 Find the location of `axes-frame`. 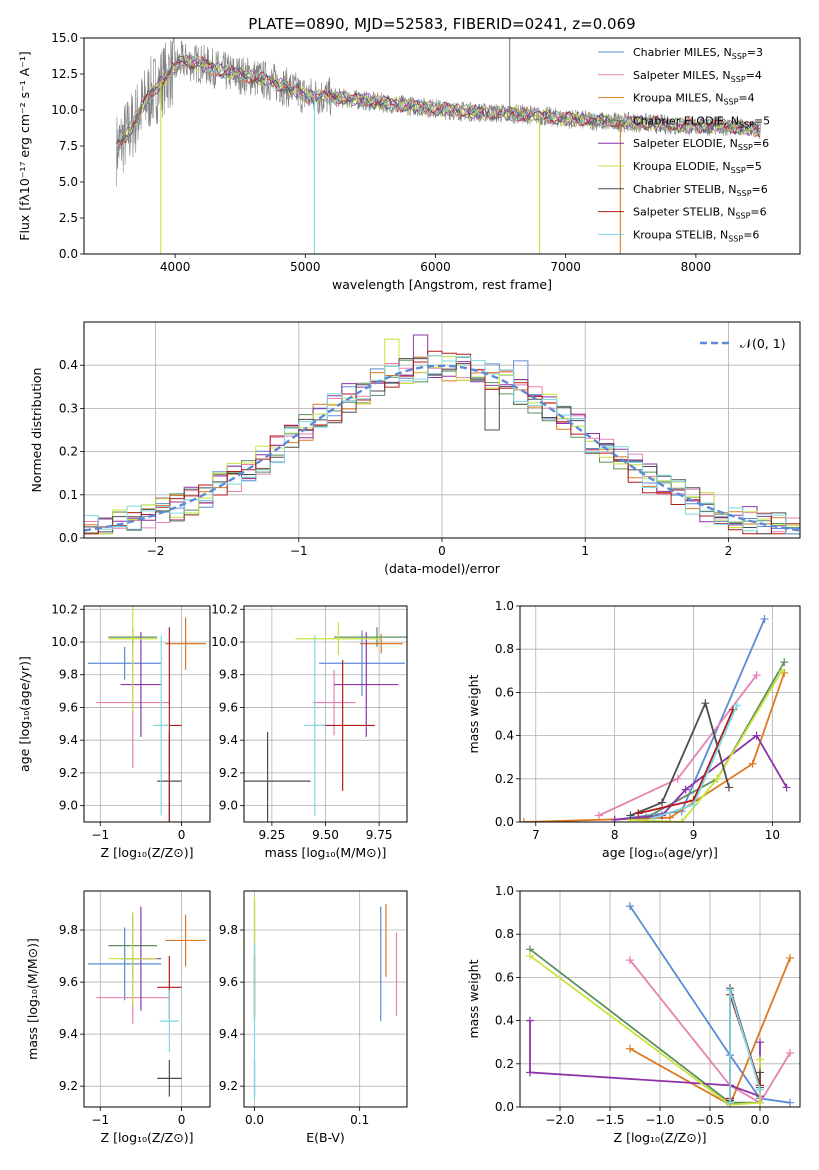

axes-frame is located at coordinates (325, 999).